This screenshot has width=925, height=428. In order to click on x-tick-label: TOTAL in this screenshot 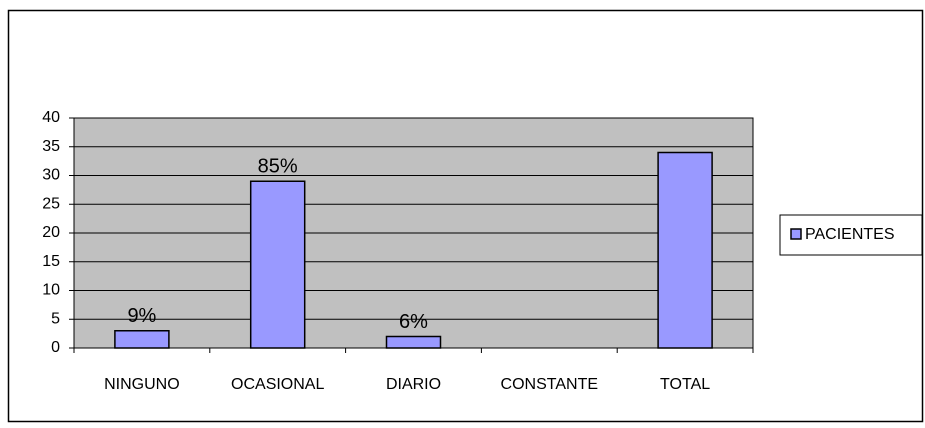, I will do `click(685, 384)`.